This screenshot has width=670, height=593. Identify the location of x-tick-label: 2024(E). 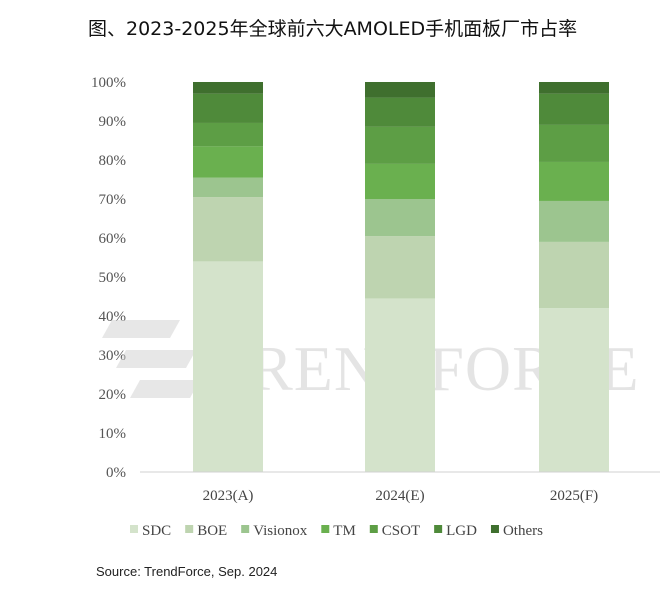
(399, 496).